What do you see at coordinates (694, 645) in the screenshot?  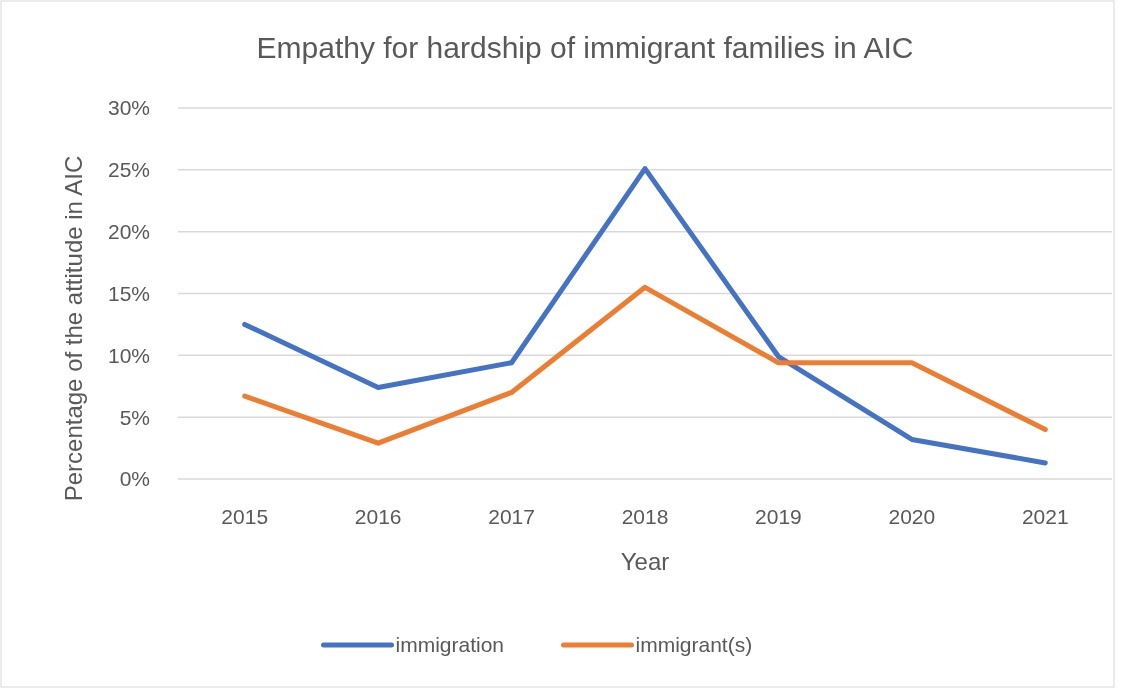 I see `legend-label: immigrant(s)` at bounding box center [694, 645].